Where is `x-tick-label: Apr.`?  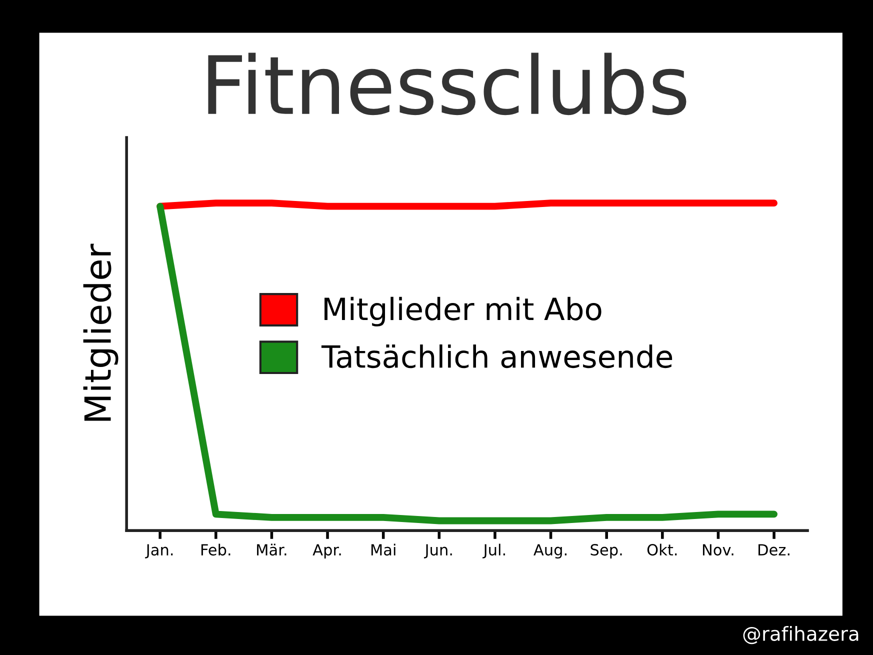
x-tick-label: Apr. is located at coordinates (326, 551).